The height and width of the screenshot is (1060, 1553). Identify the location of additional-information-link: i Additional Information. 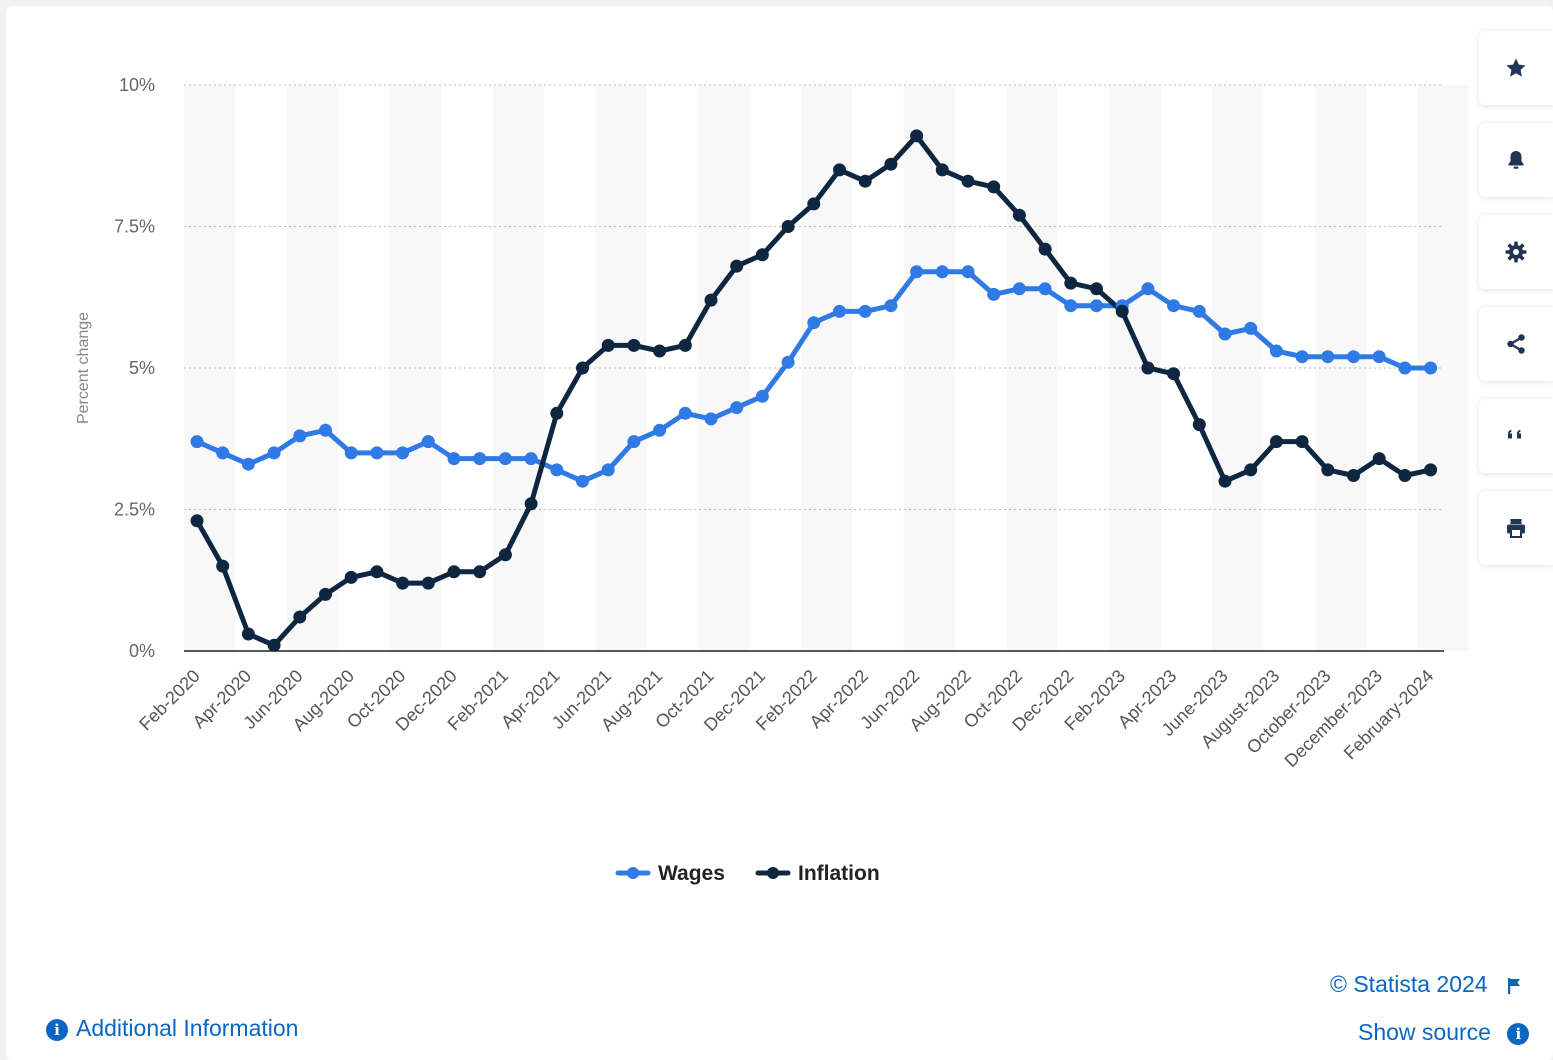
(172, 1028).